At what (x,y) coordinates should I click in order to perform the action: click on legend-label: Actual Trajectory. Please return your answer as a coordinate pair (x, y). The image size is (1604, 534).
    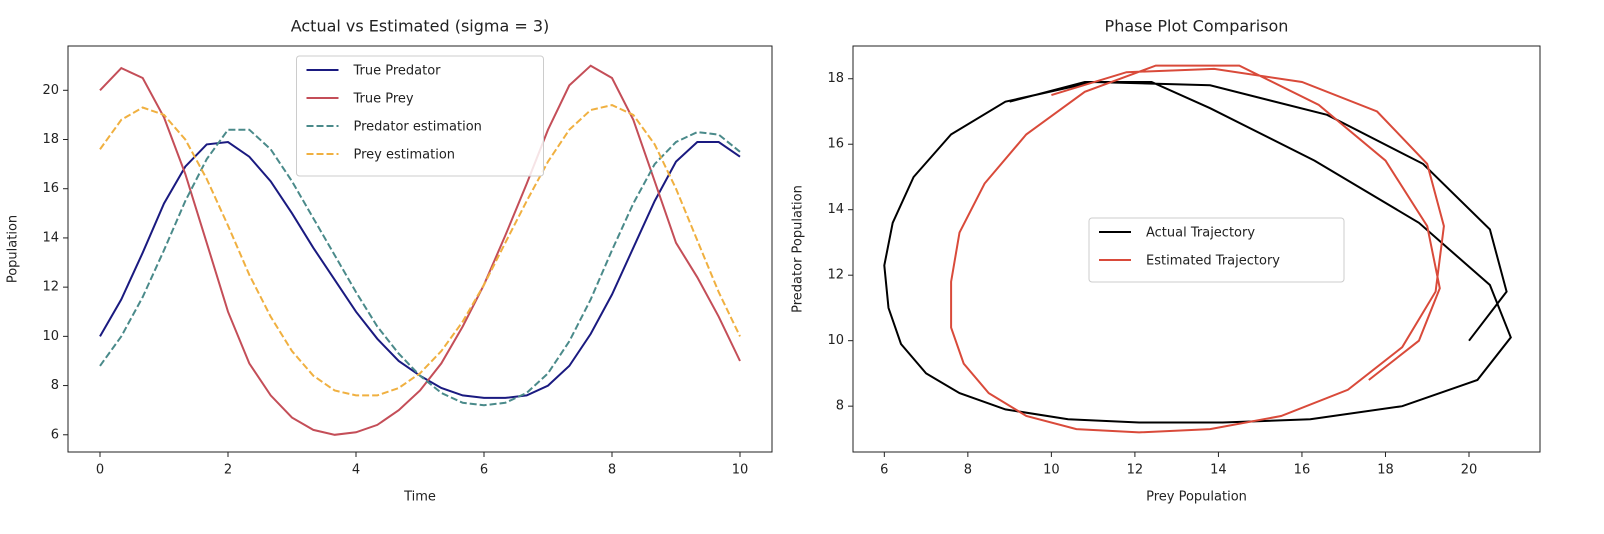
    Looking at the image, I should click on (1200, 233).